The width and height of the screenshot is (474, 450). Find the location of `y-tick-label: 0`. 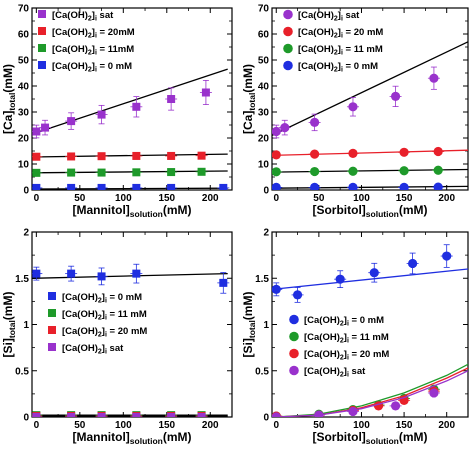

y-tick-label: 0 is located at coordinates (26, 191).